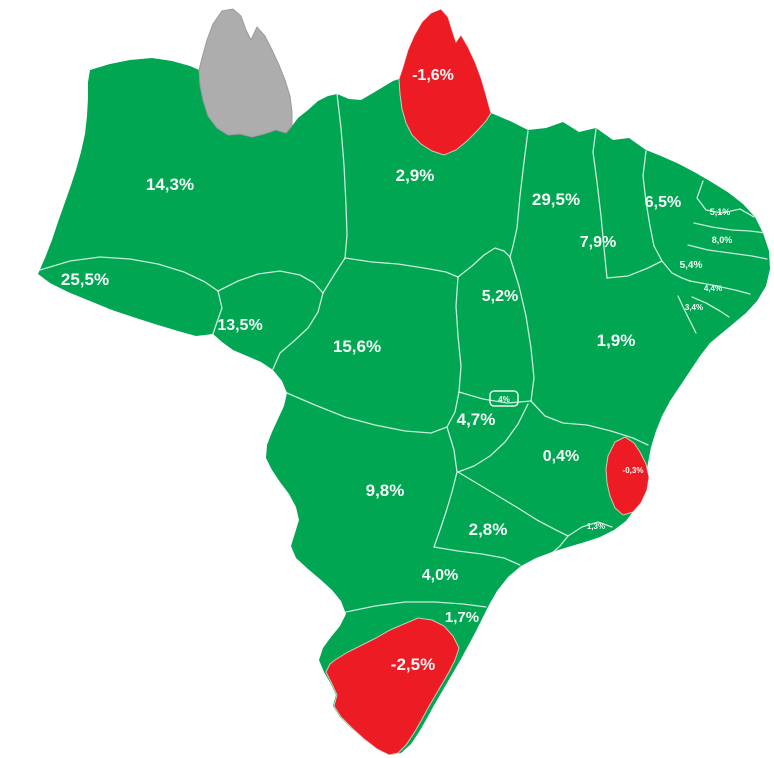 The height and width of the screenshot is (758, 774). What do you see at coordinates (170, 184) in the screenshot?
I see `state-label-am: 14,3%` at bounding box center [170, 184].